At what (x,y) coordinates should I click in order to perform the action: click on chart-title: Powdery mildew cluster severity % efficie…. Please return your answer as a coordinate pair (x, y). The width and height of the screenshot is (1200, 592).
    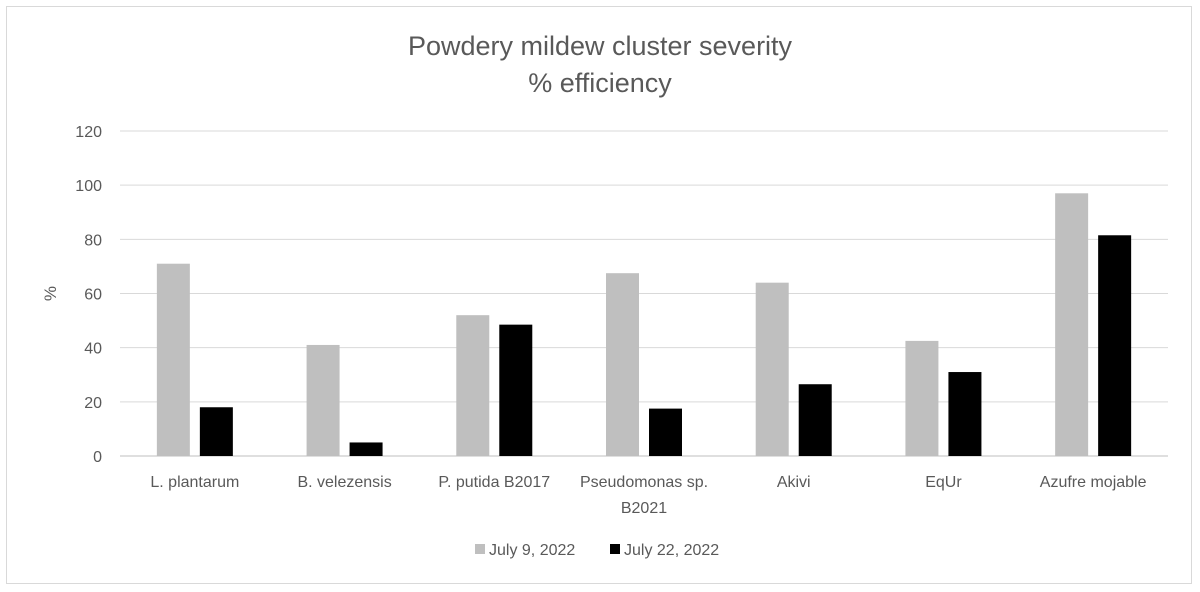
    Looking at the image, I should click on (600, 64).